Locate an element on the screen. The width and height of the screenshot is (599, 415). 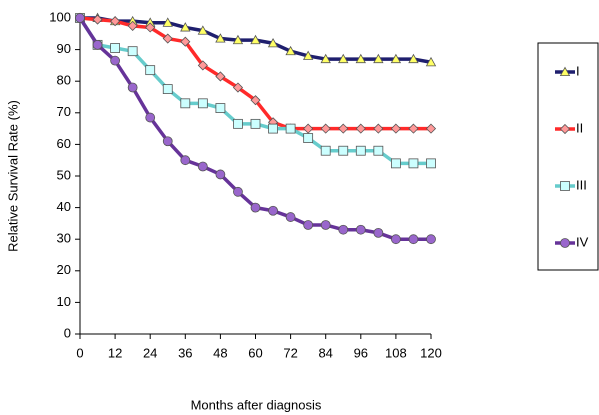
legend-label: IV is located at coordinates (582, 241).